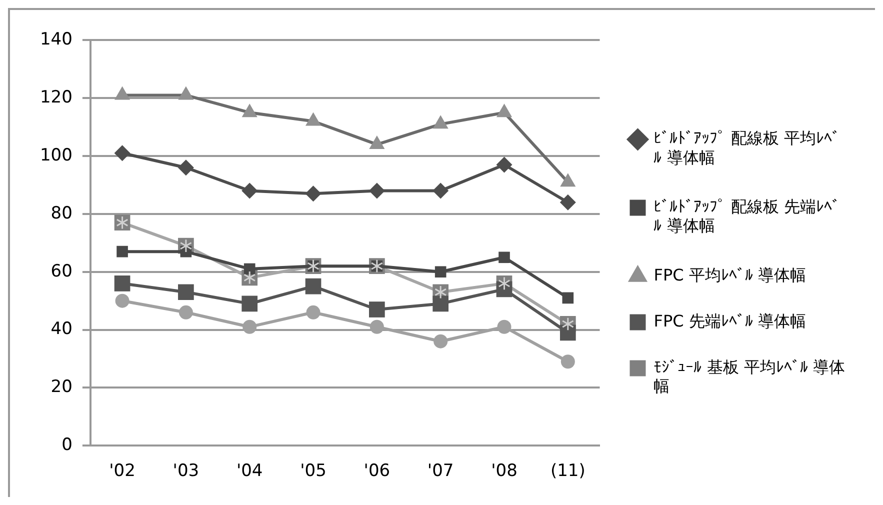 The height and width of the screenshot is (505, 883). I want to click on y-tick-label: 140, so click(56, 40).